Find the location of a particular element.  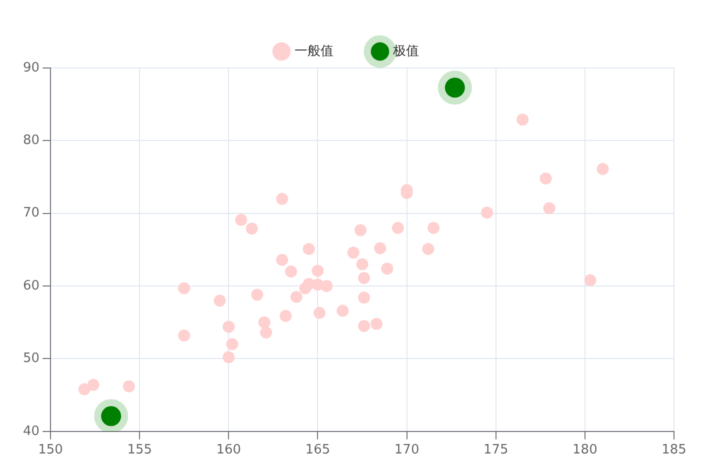

y-tick-label: 70 is located at coordinates (31, 213).